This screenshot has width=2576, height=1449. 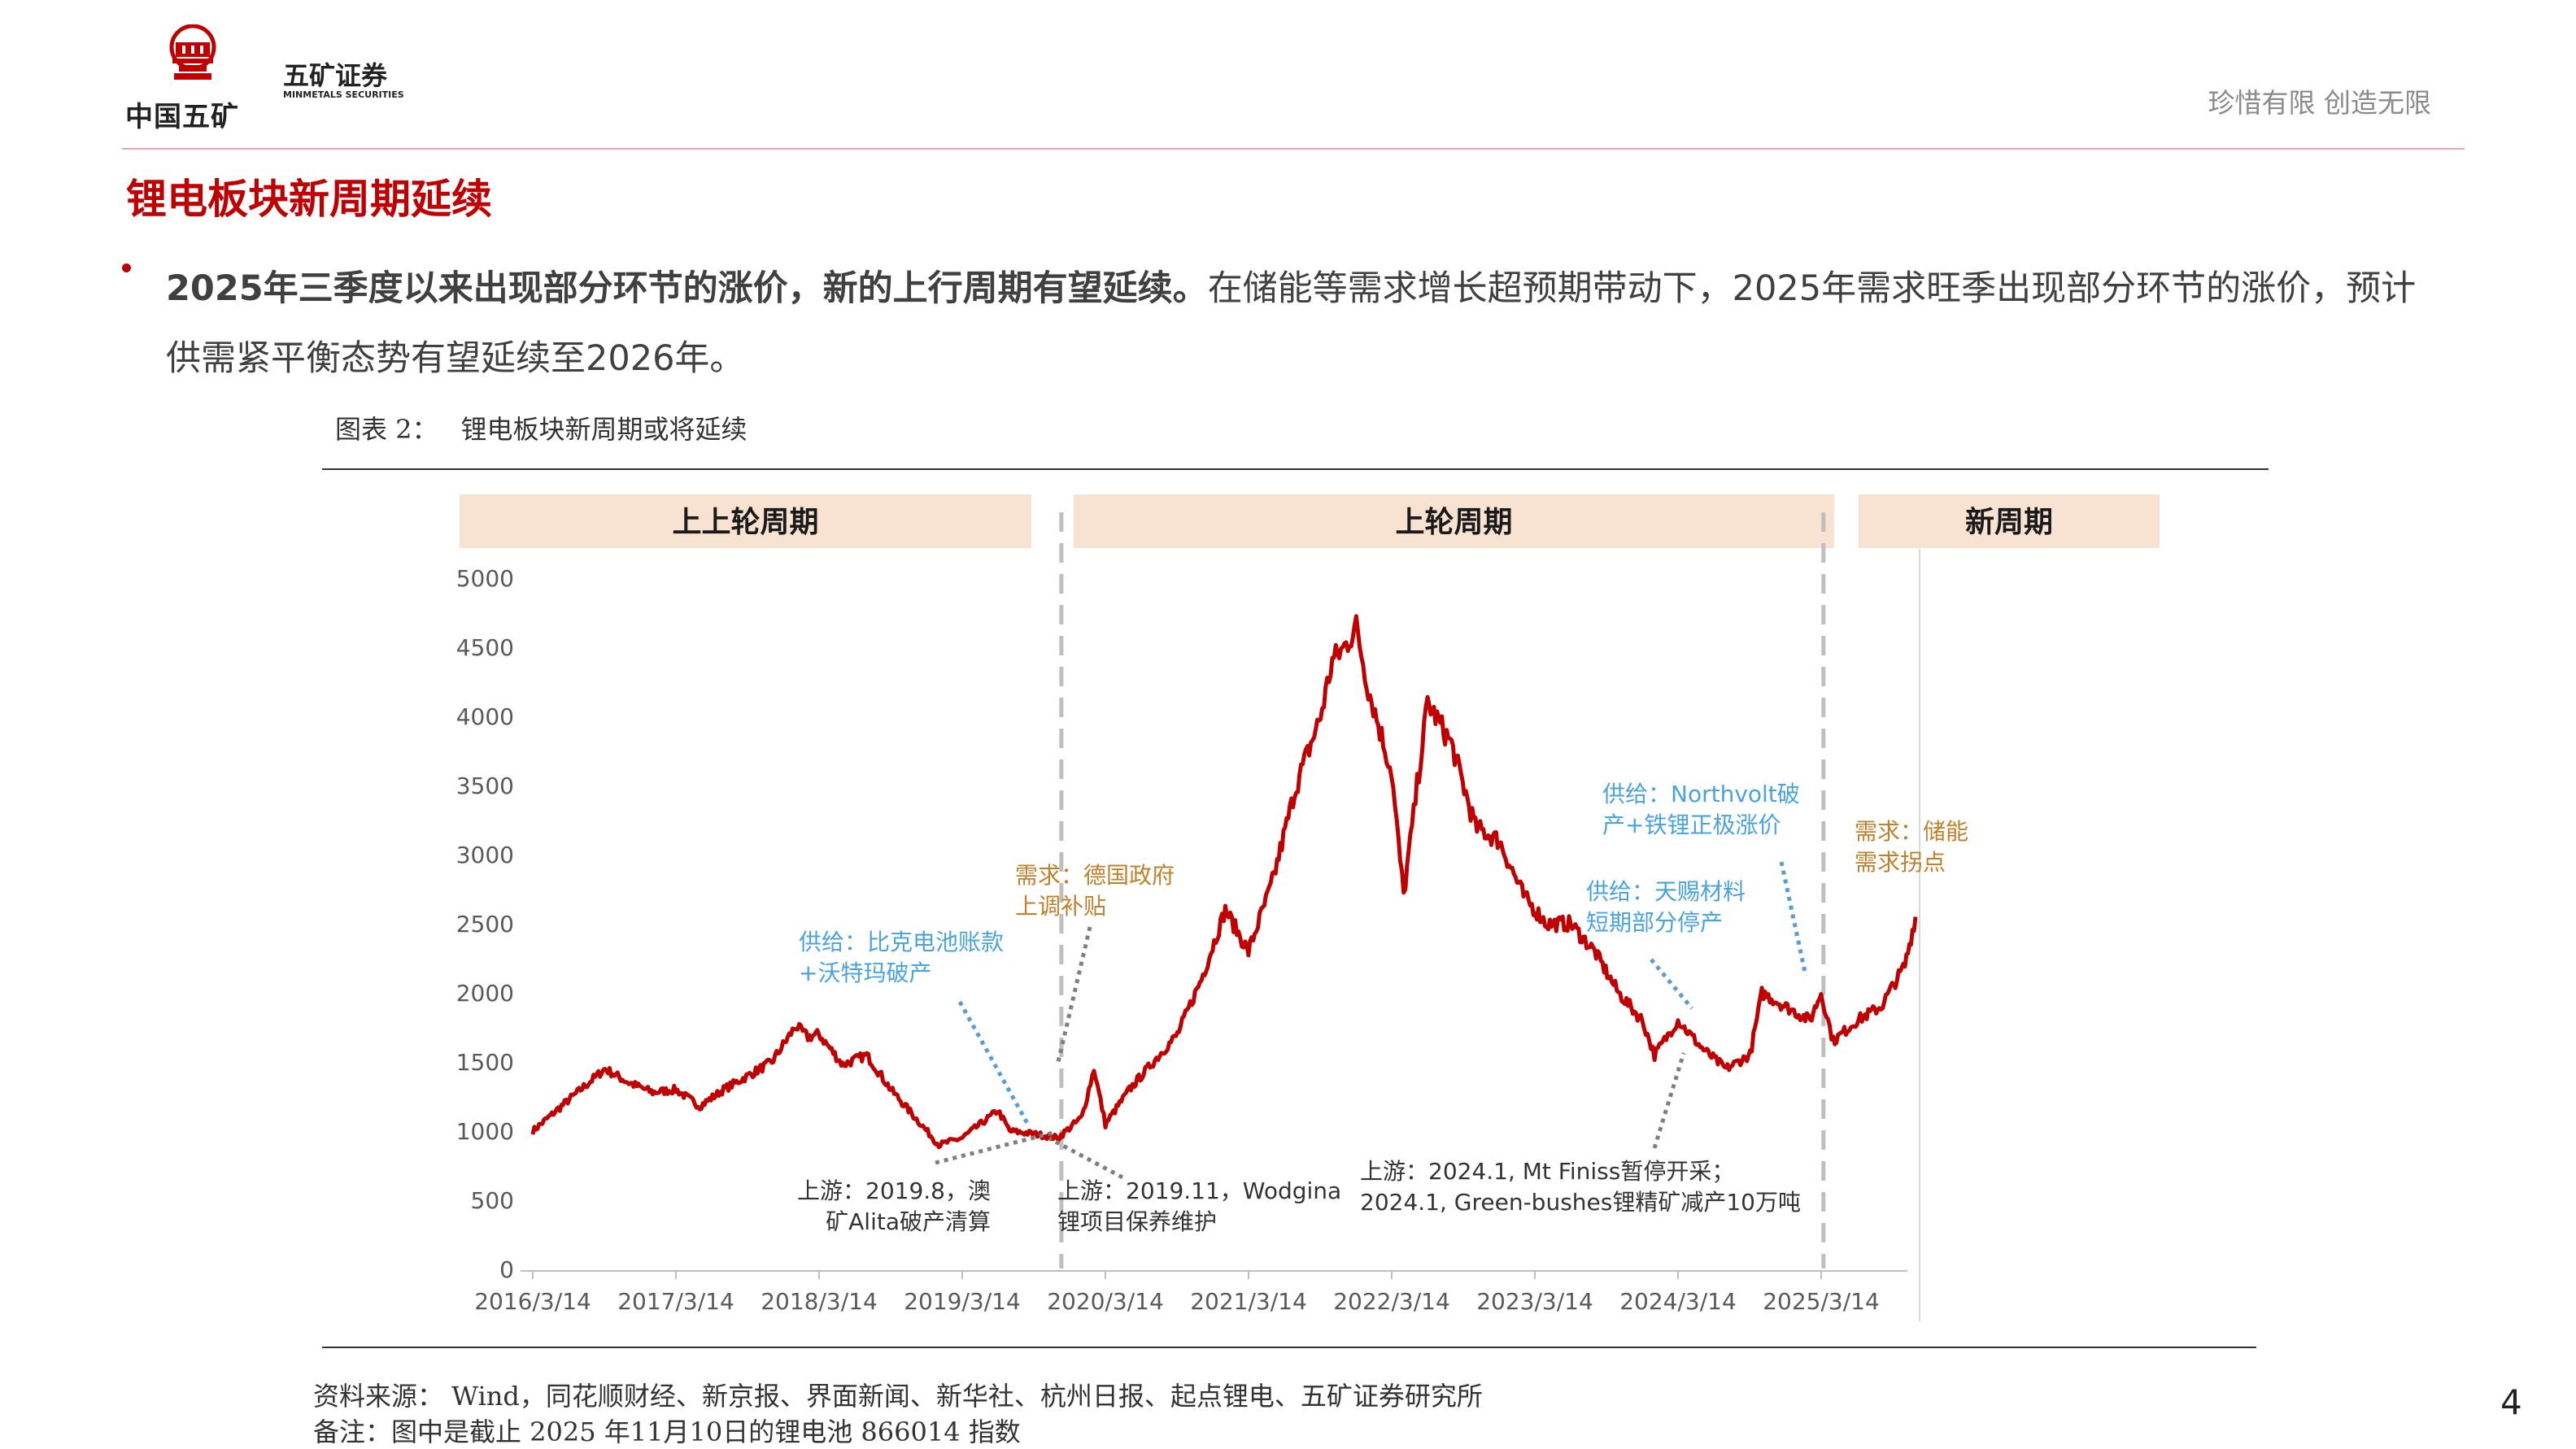 I want to click on china-minmetals-emblem-icon, so click(x=192, y=52).